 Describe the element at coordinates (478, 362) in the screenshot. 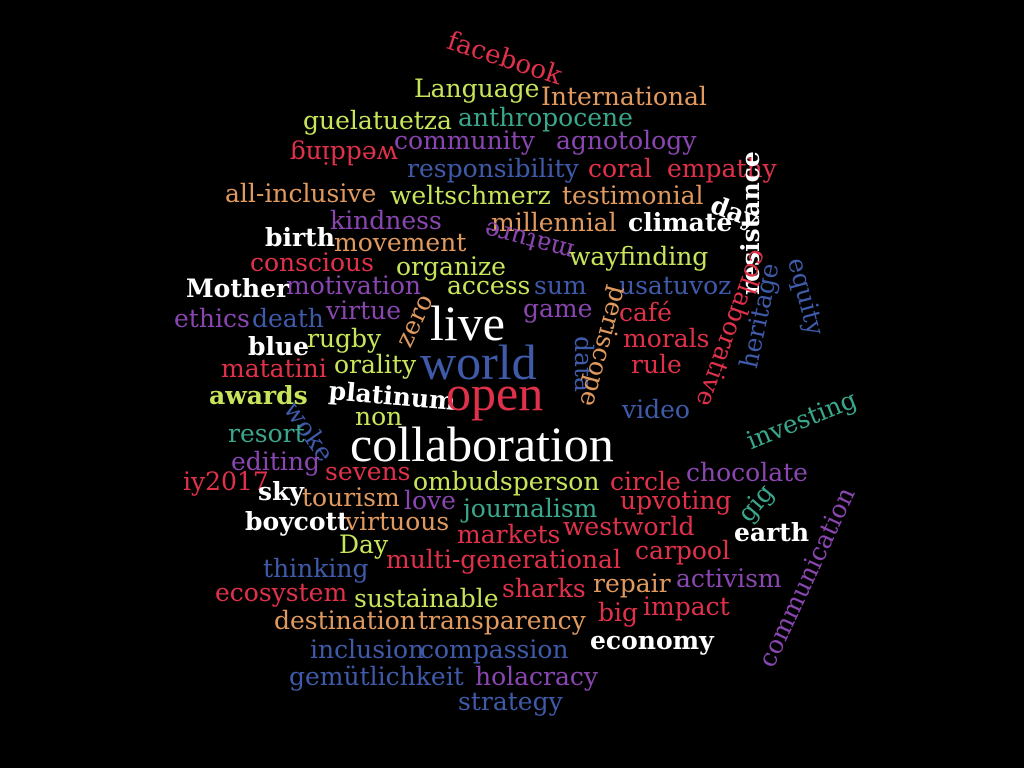

I see `word-world: world` at that location.